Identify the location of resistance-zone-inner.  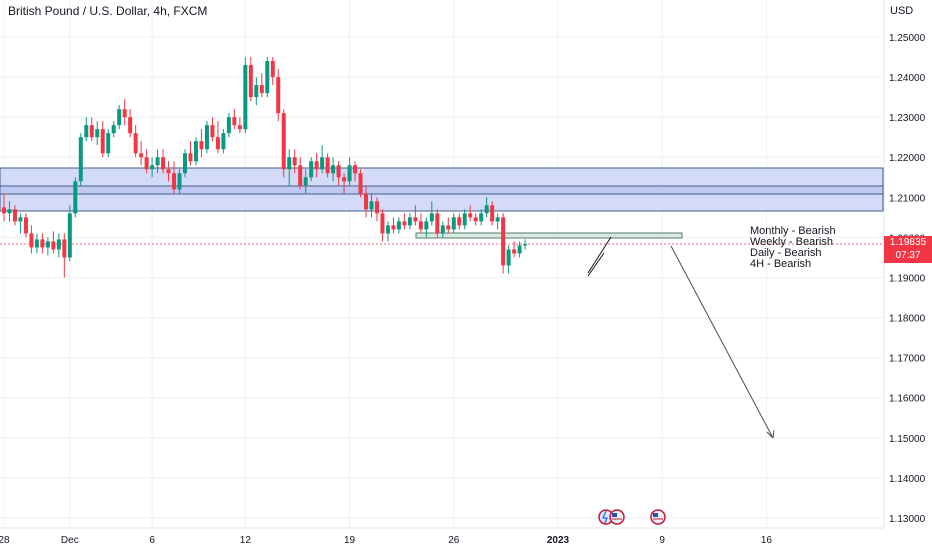
(442, 190).